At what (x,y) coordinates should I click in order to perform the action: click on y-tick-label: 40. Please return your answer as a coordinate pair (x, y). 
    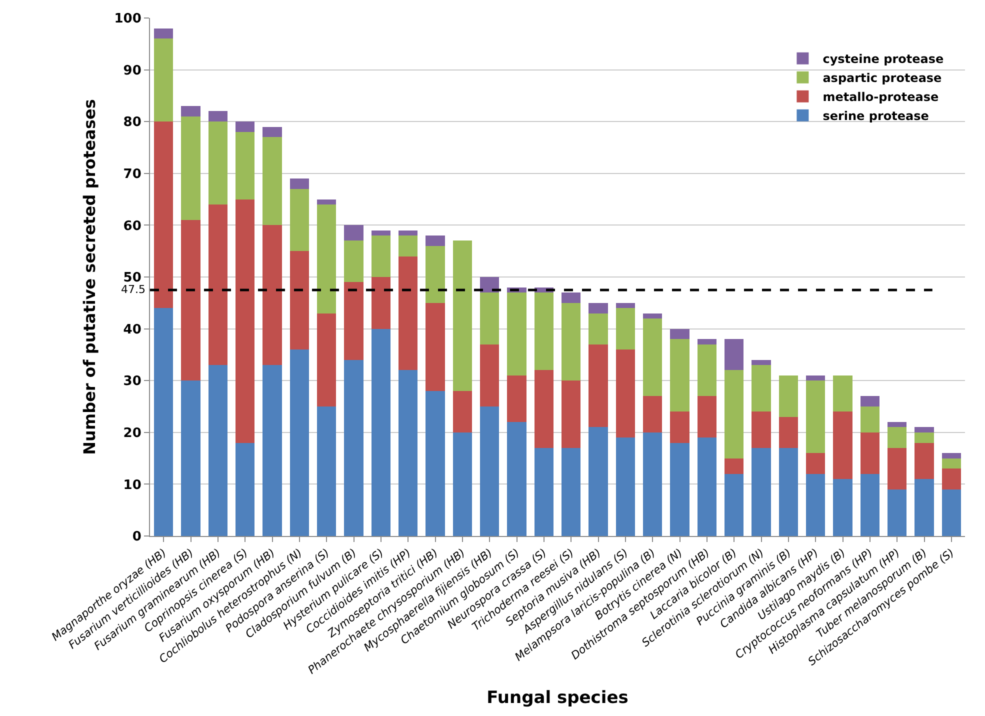
    Looking at the image, I should click on (132, 330).